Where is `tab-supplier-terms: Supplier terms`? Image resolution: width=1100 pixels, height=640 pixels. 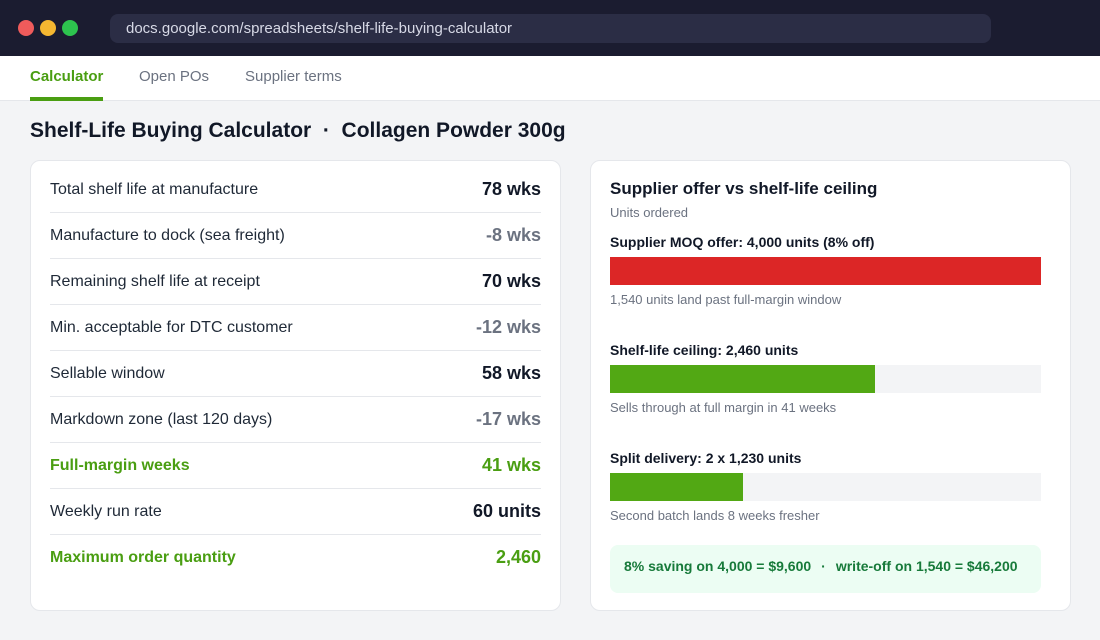 tab-supplier-terms: Supplier terms is located at coordinates (293, 76).